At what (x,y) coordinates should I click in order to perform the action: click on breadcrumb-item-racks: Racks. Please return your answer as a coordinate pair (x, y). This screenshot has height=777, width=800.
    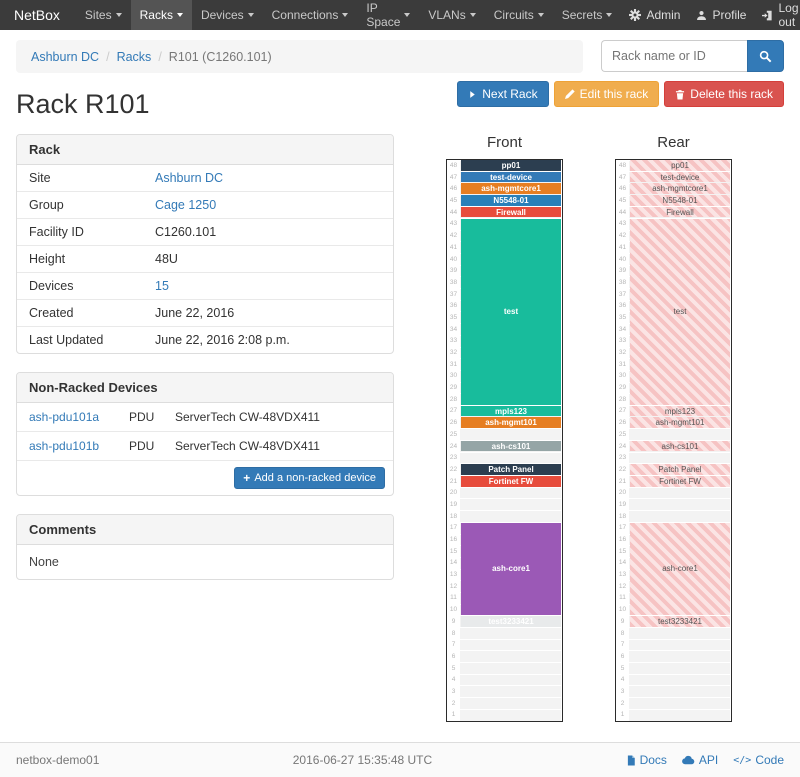
    Looking at the image, I should click on (134, 56).